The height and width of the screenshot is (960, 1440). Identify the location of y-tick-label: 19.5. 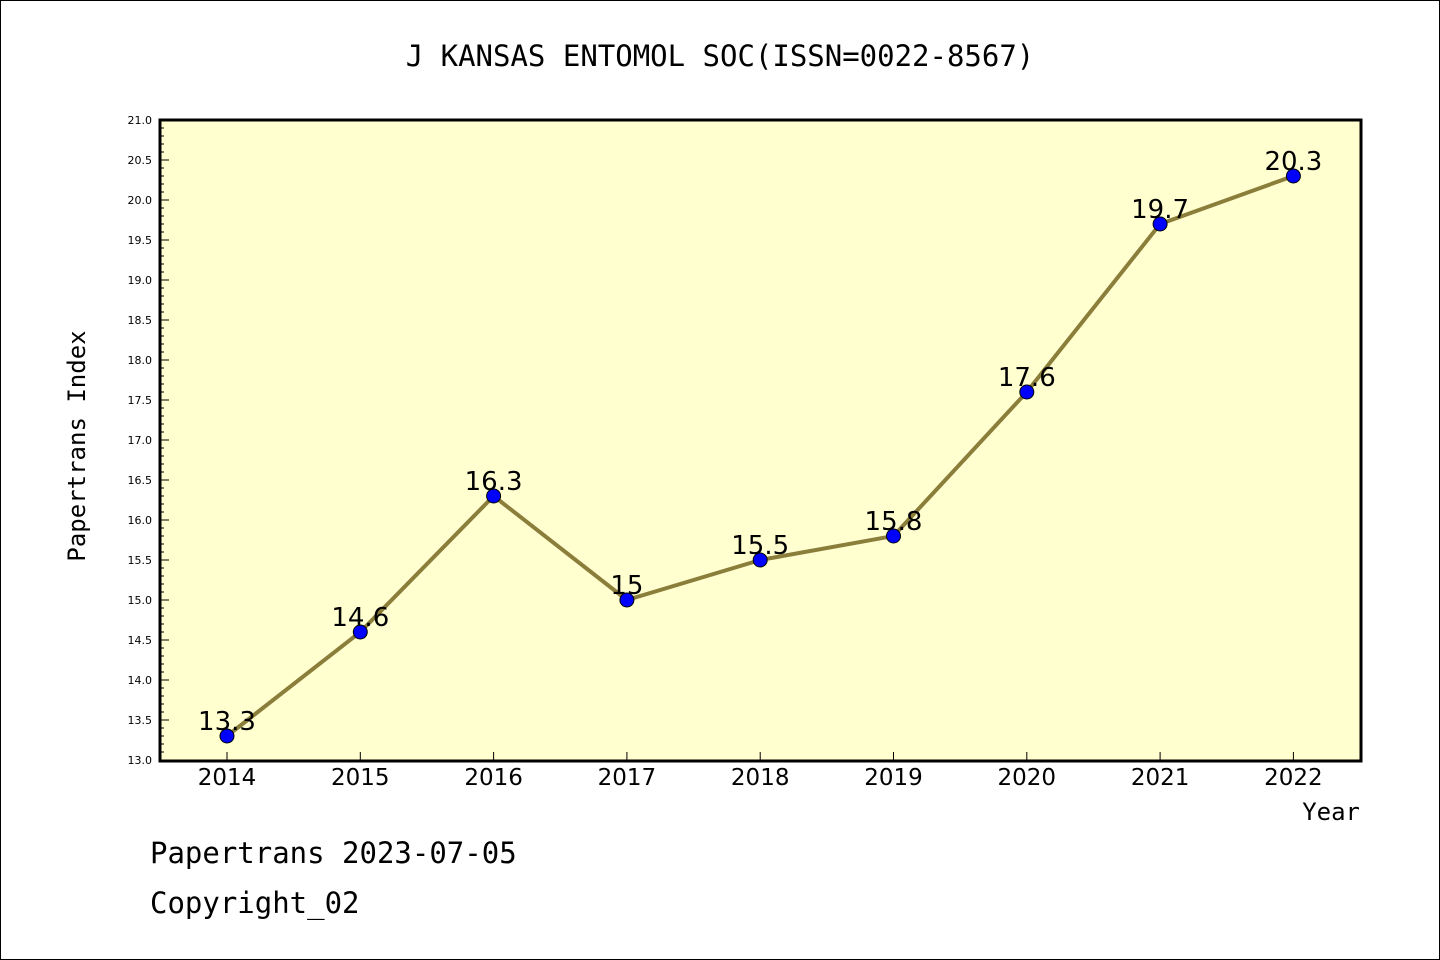
(140, 240).